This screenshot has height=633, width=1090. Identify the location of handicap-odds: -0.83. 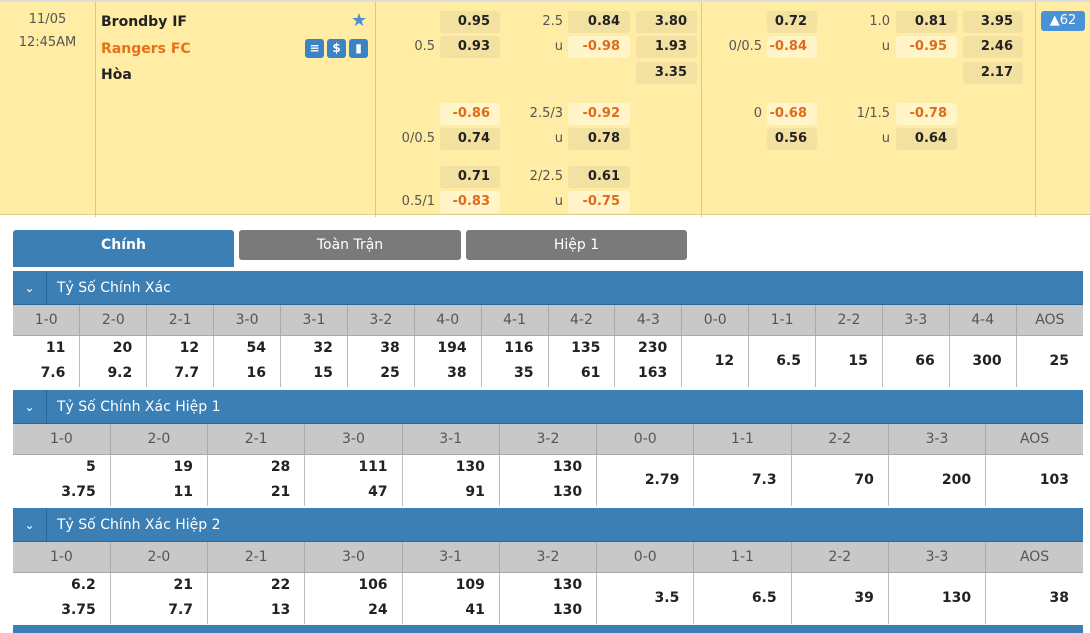
(470, 202).